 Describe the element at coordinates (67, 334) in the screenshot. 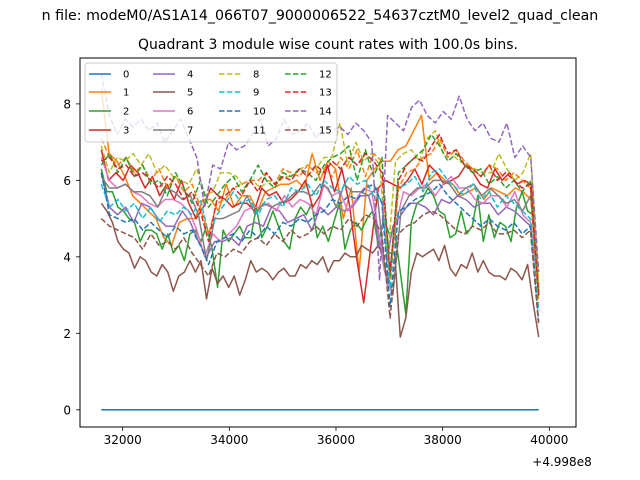

I see `y-tick-label: 2` at that location.